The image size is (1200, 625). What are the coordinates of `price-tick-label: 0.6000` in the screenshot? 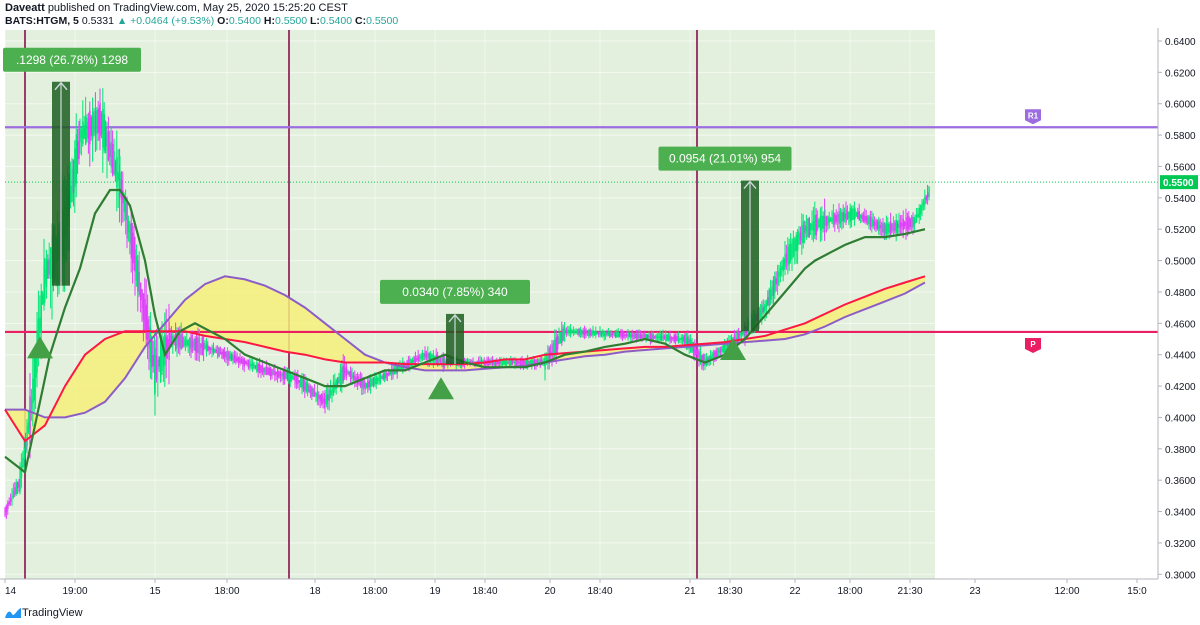 It's located at (1180, 105).